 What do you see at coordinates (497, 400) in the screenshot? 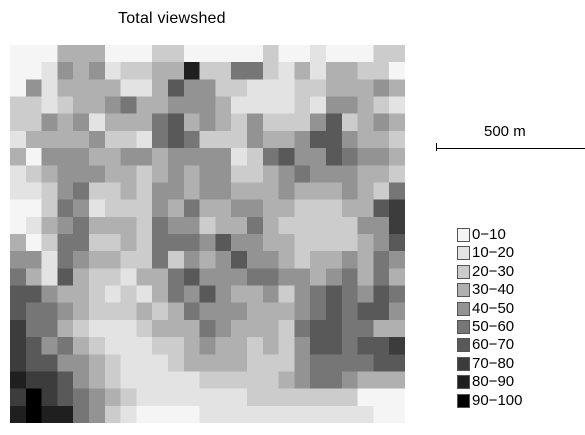
I see `legend-label: 90−100` at bounding box center [497, 400].